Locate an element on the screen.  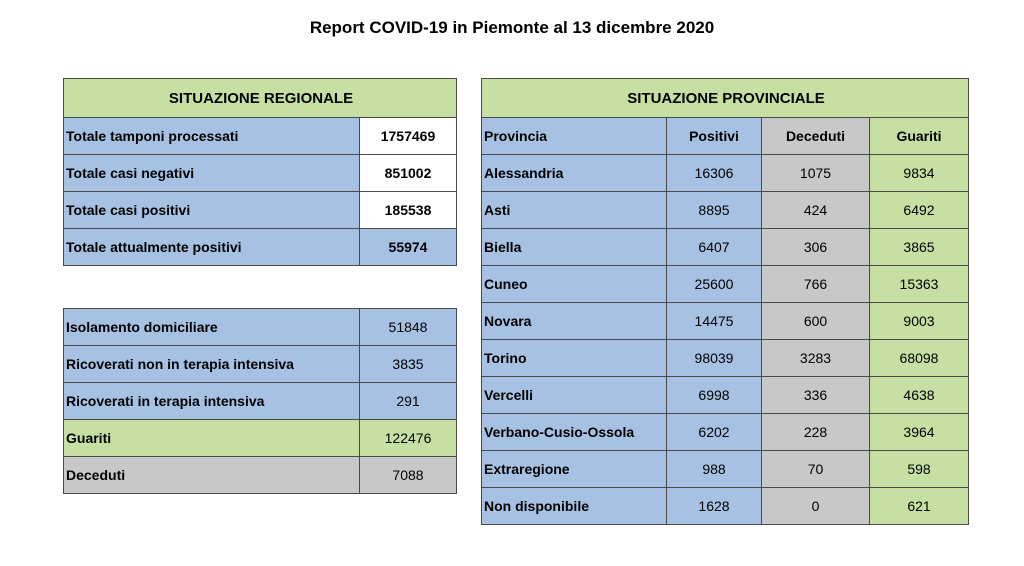
province-guariti: 15363 is located at coordinates (919, 284).